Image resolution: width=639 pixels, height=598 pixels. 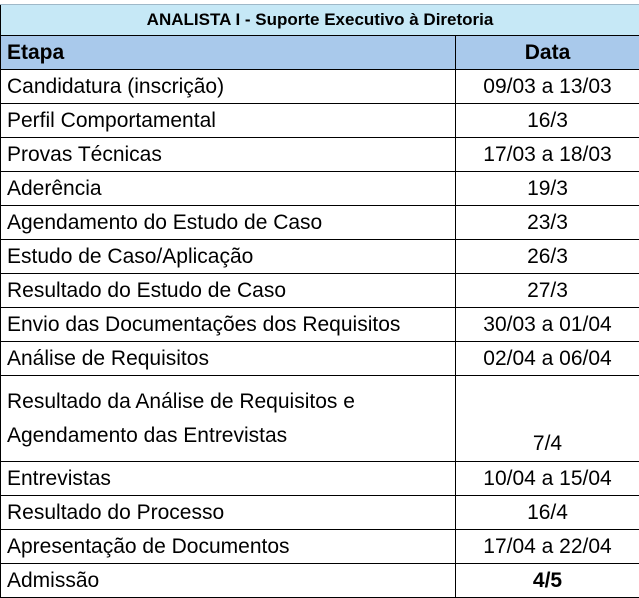 What do you see at coordinates (228, 52) in the screenshot?
I see `header-etapa: Etapa` at bounding box center [228, 52].